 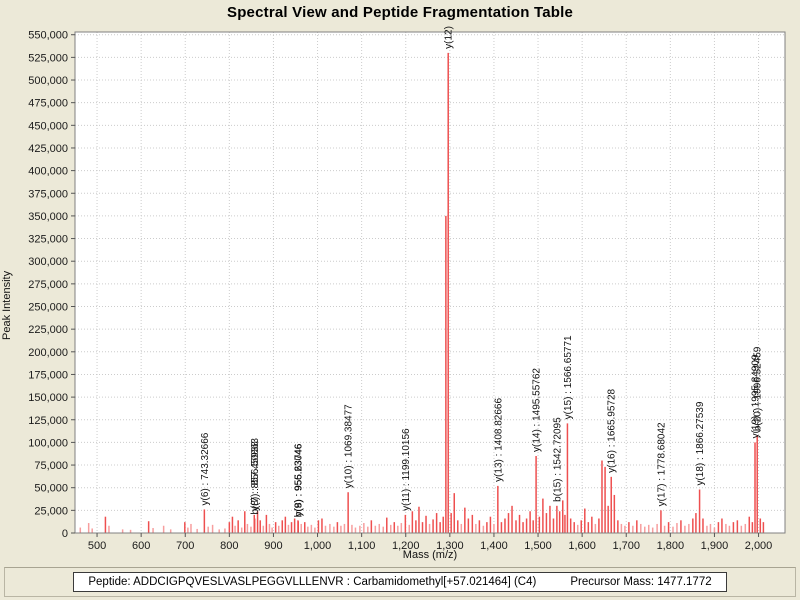 What do you see at coordinates (51, 489) in the screenshot?
I see `svg-text: 50,000` at bounding box center [51, 489].